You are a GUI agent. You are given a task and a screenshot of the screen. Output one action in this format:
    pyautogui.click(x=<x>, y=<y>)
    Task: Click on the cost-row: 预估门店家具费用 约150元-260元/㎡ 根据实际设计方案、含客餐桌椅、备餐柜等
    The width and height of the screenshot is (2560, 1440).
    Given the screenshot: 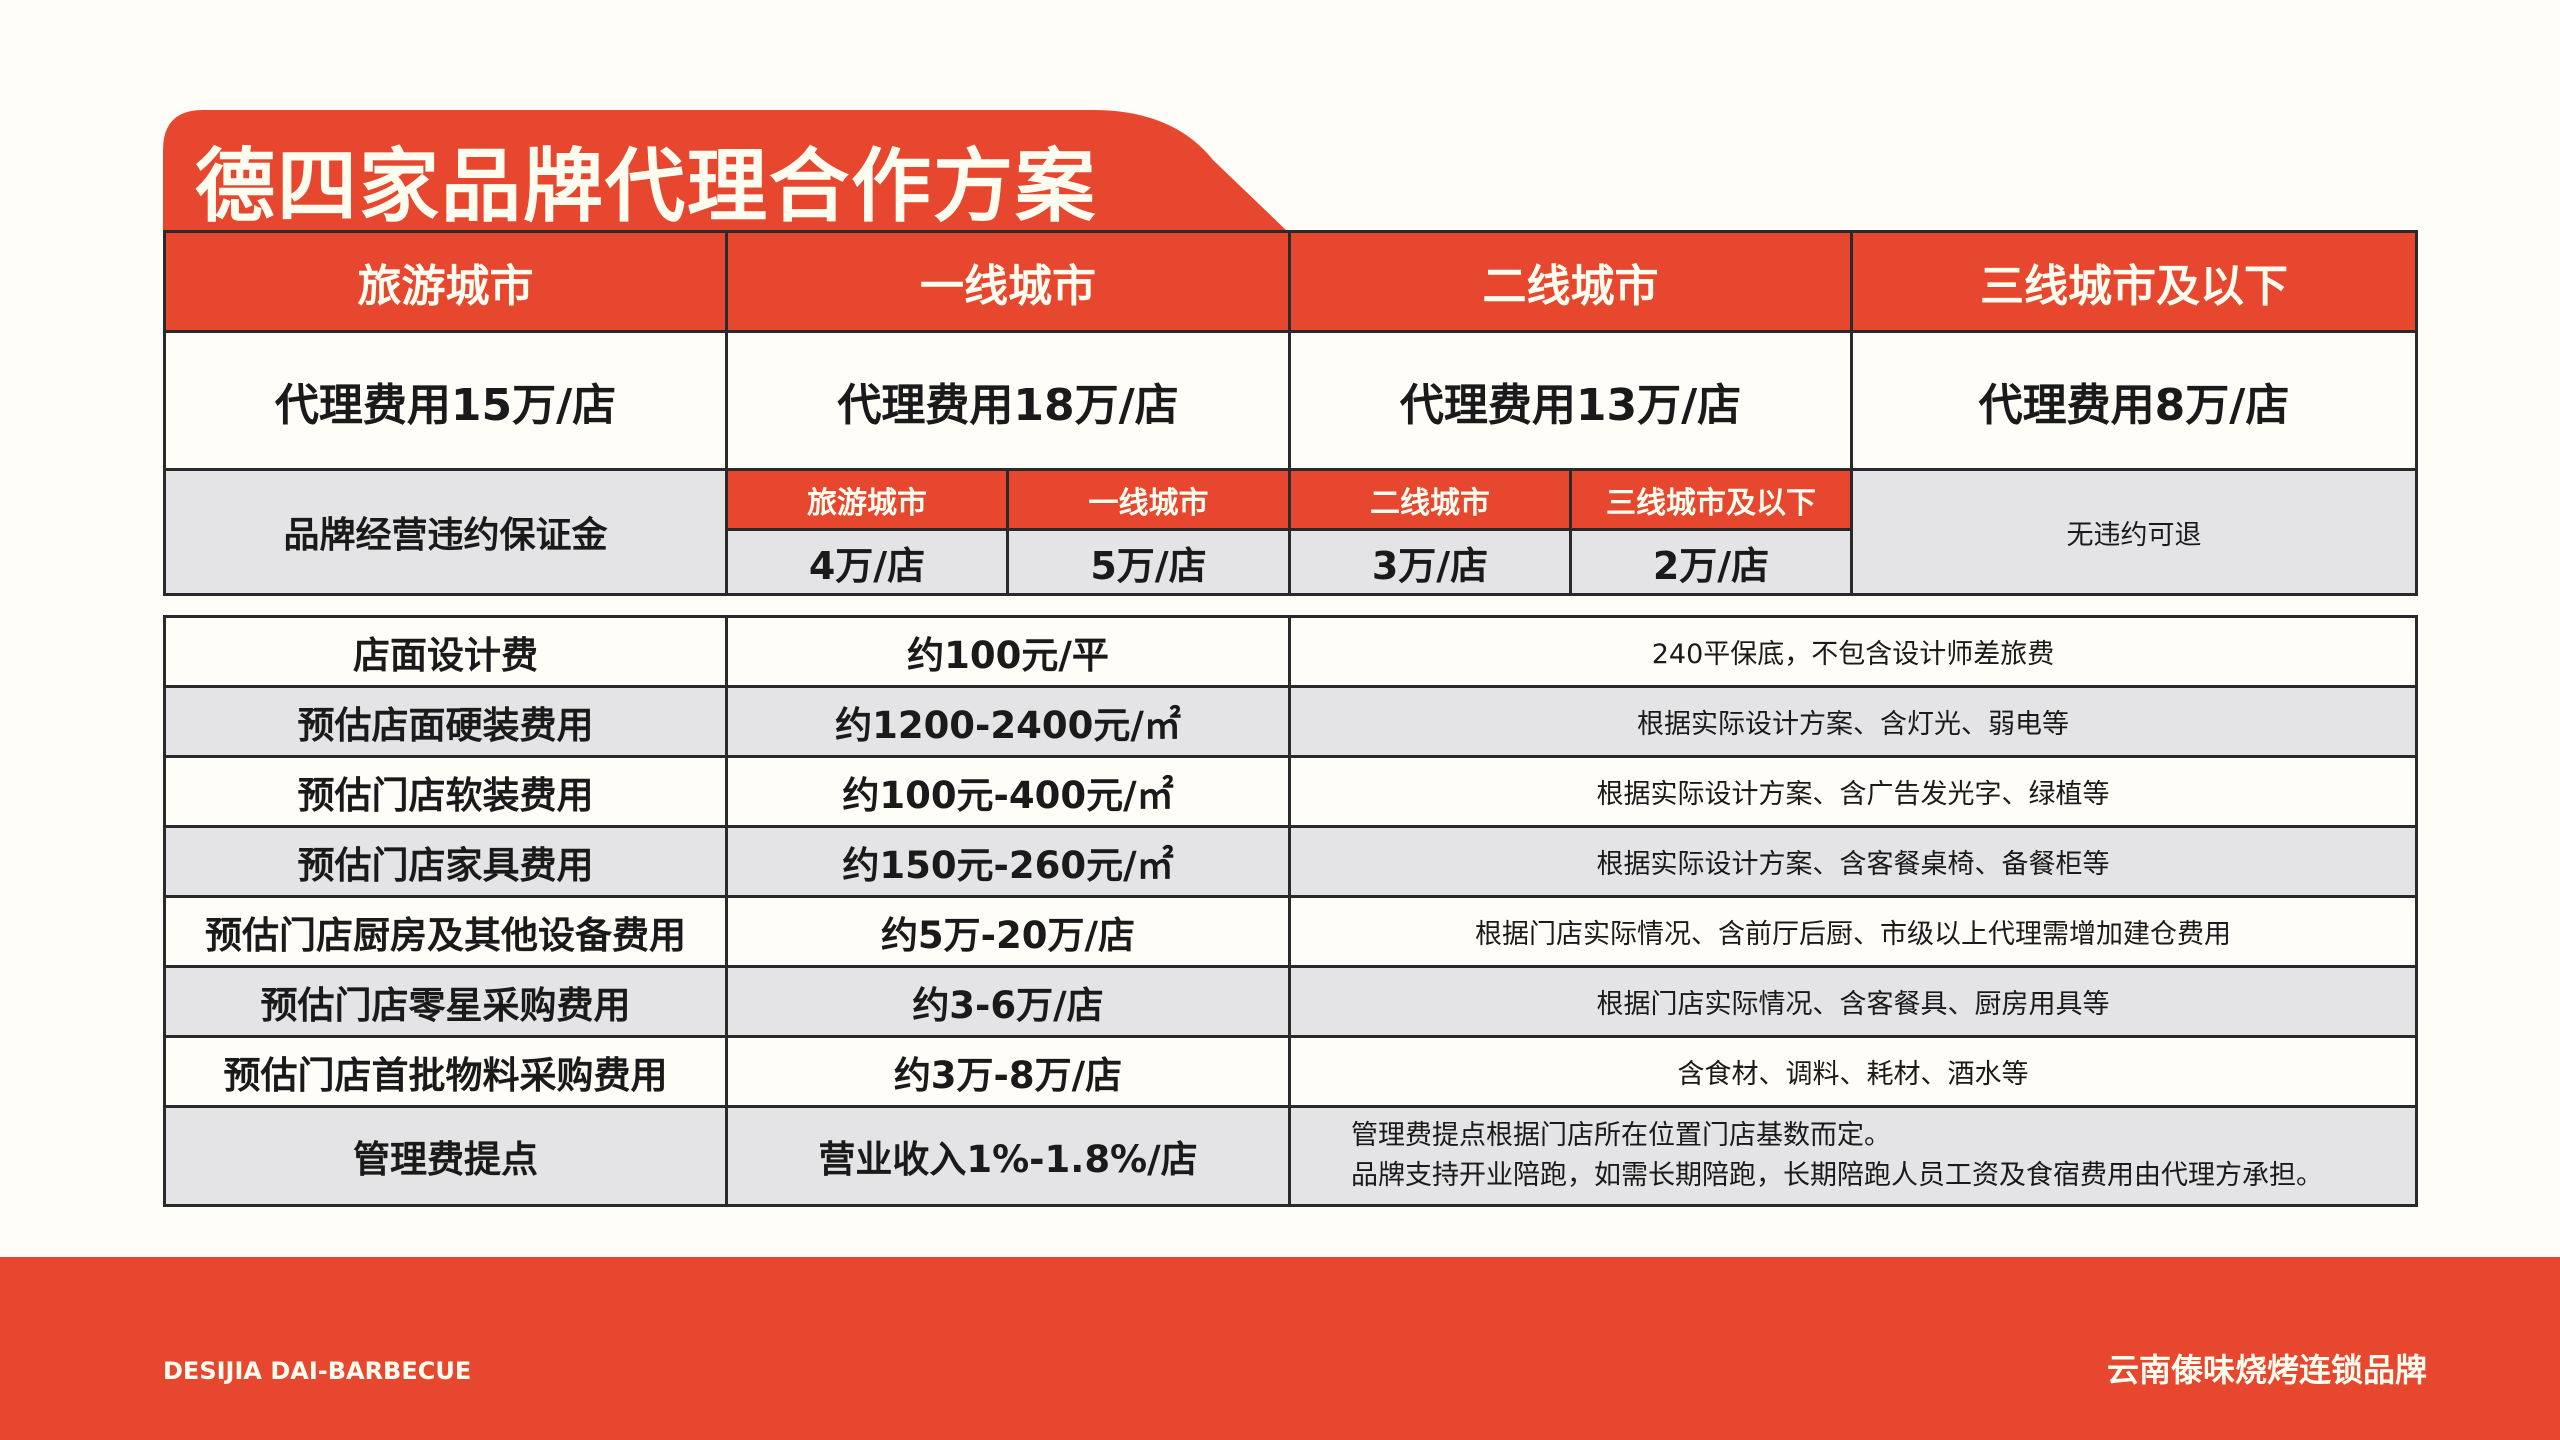 What is the action you would take?
    pyautogui.click(x=1290, y=861)
    